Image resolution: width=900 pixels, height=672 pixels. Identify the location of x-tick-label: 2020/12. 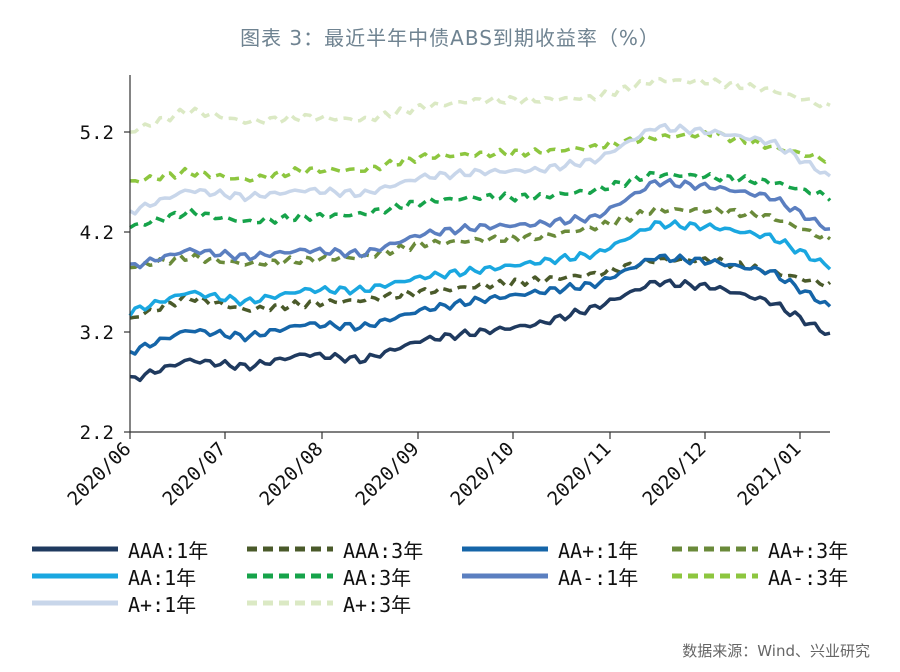
(674, 474).